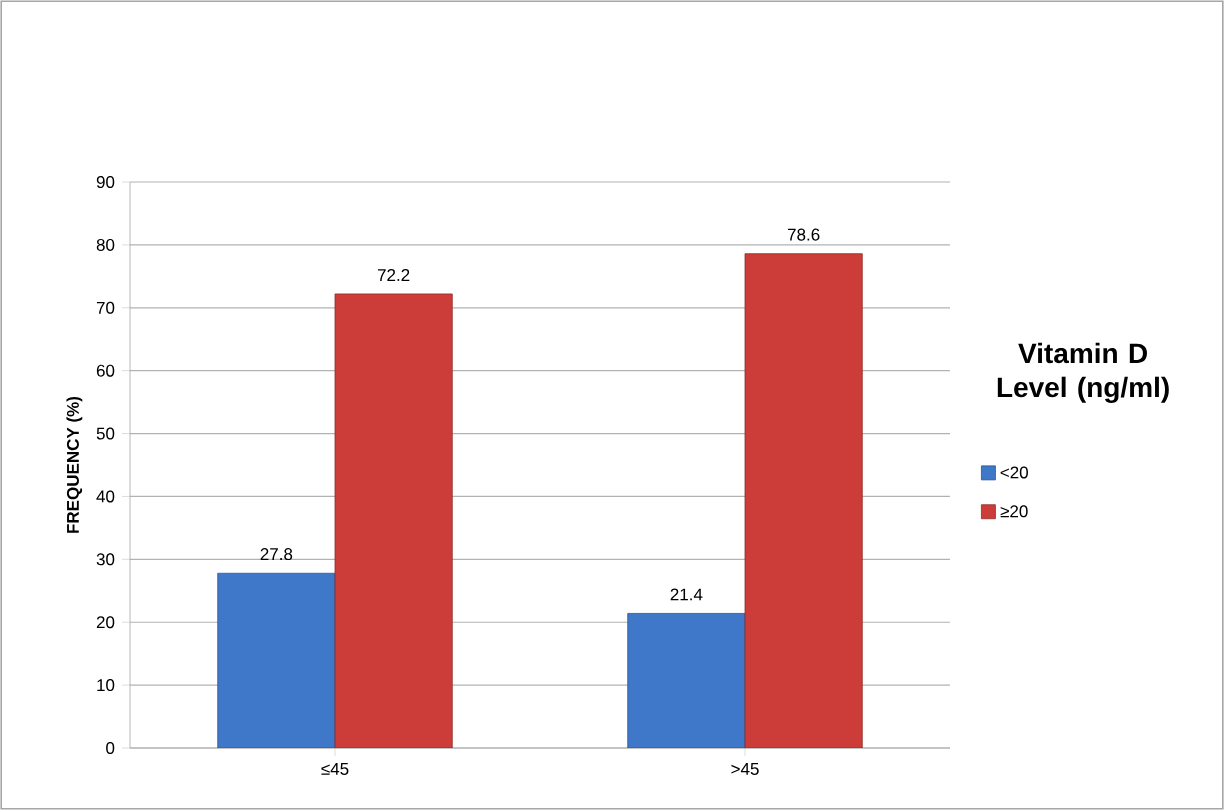 This screenshot has width=1224, height=810. What do you see at coordinates (1083, 372) in the screenshot?
I see `legend-title: Vitamin D Level (ng/ml)` at bounding box center [1083, 372].